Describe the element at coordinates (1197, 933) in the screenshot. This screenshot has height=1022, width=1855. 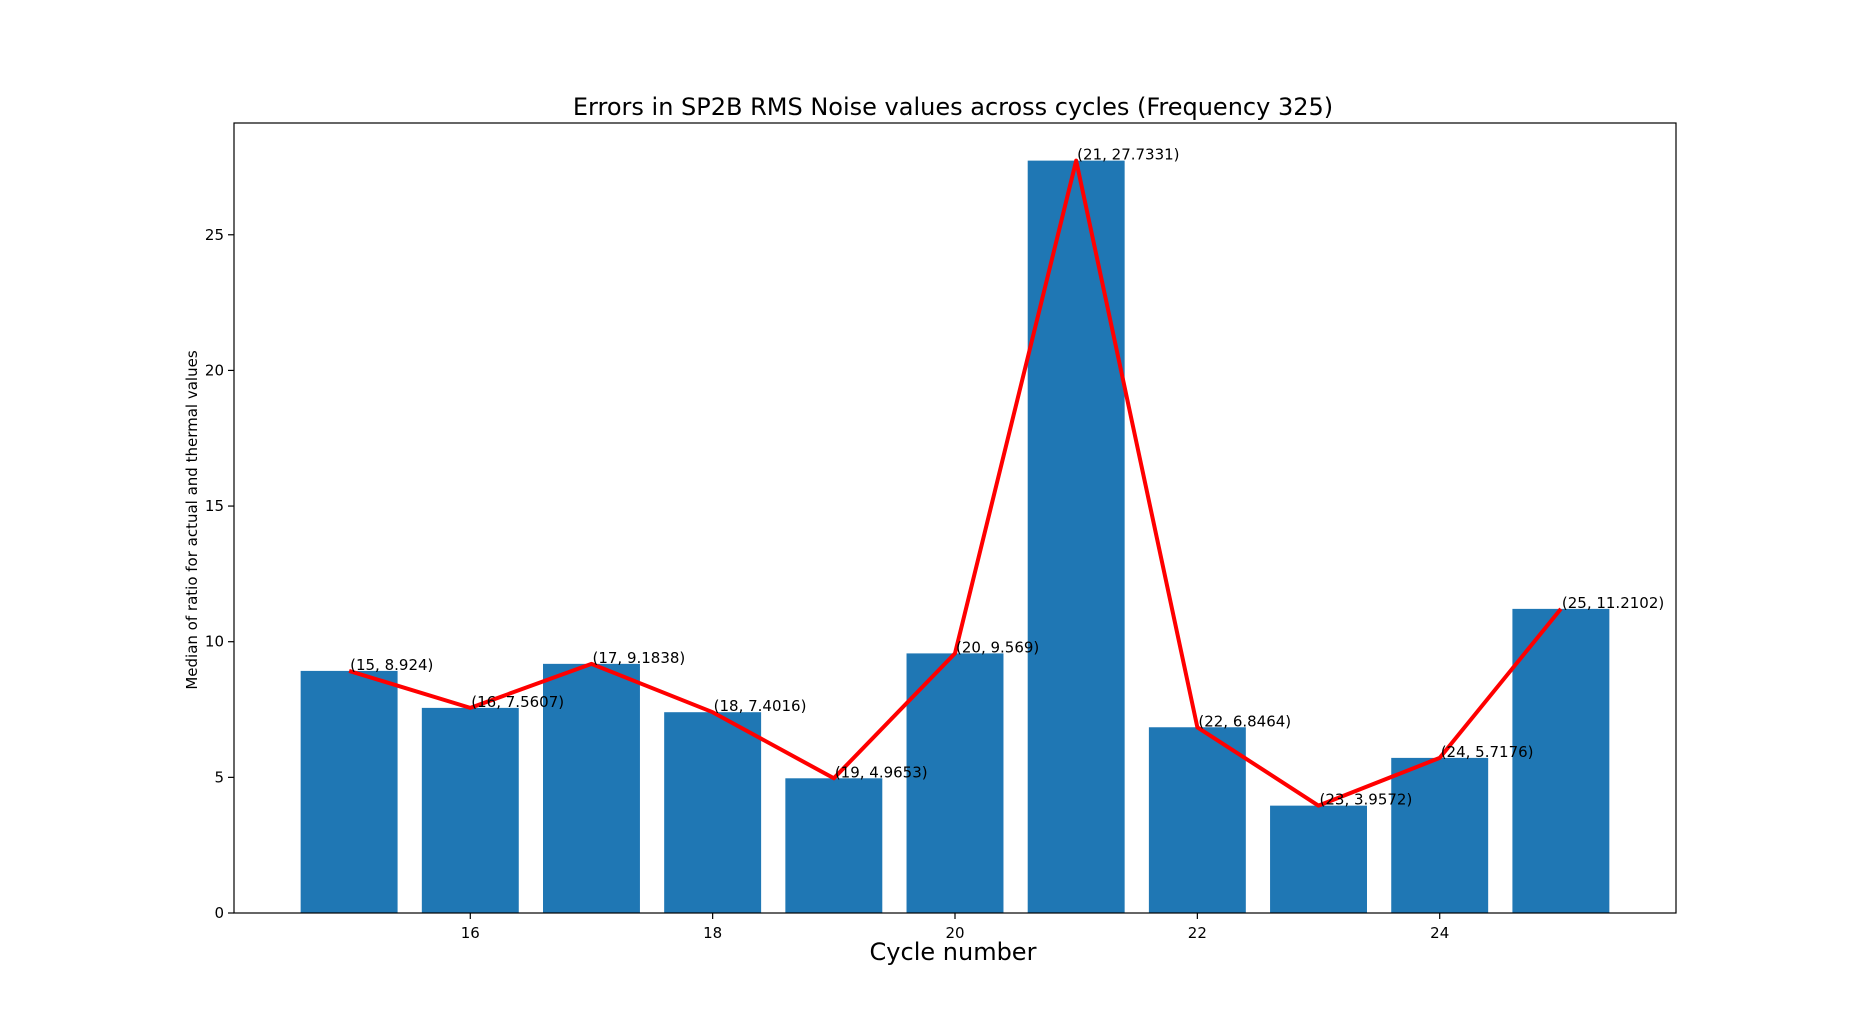
I see `x-tick-label-22: 22` at that location.